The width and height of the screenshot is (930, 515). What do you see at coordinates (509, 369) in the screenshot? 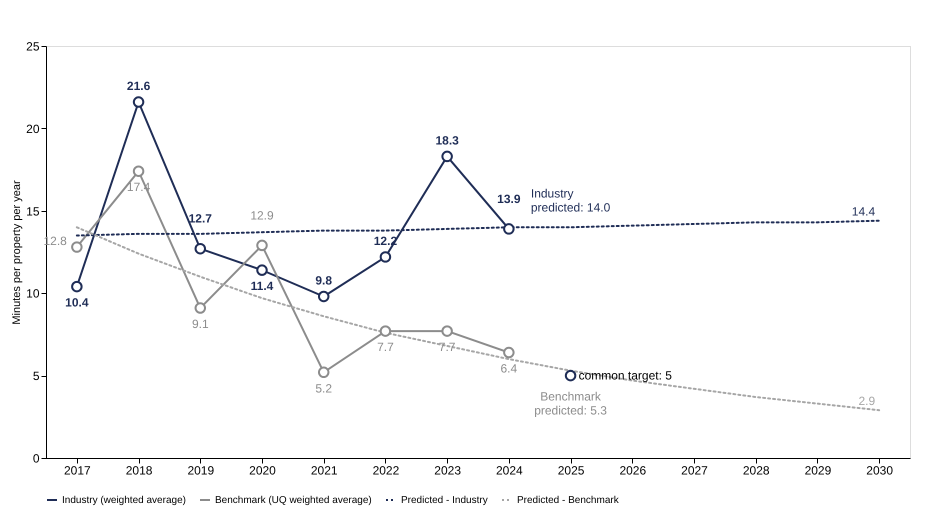
I see `data-label: 6.4` at bounding box center [509, 369].